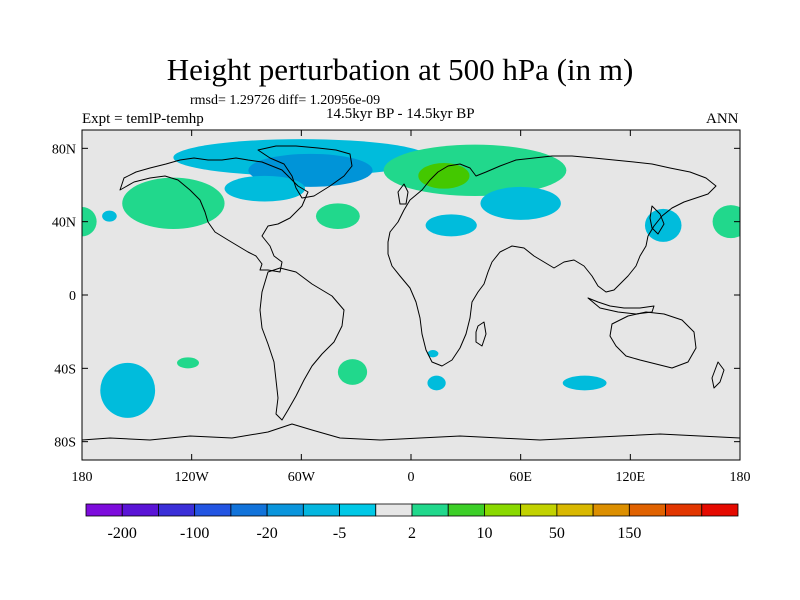 This screenshot has width=800, height=600. I want to click on colorbar-label: 50, so click(557, 533).